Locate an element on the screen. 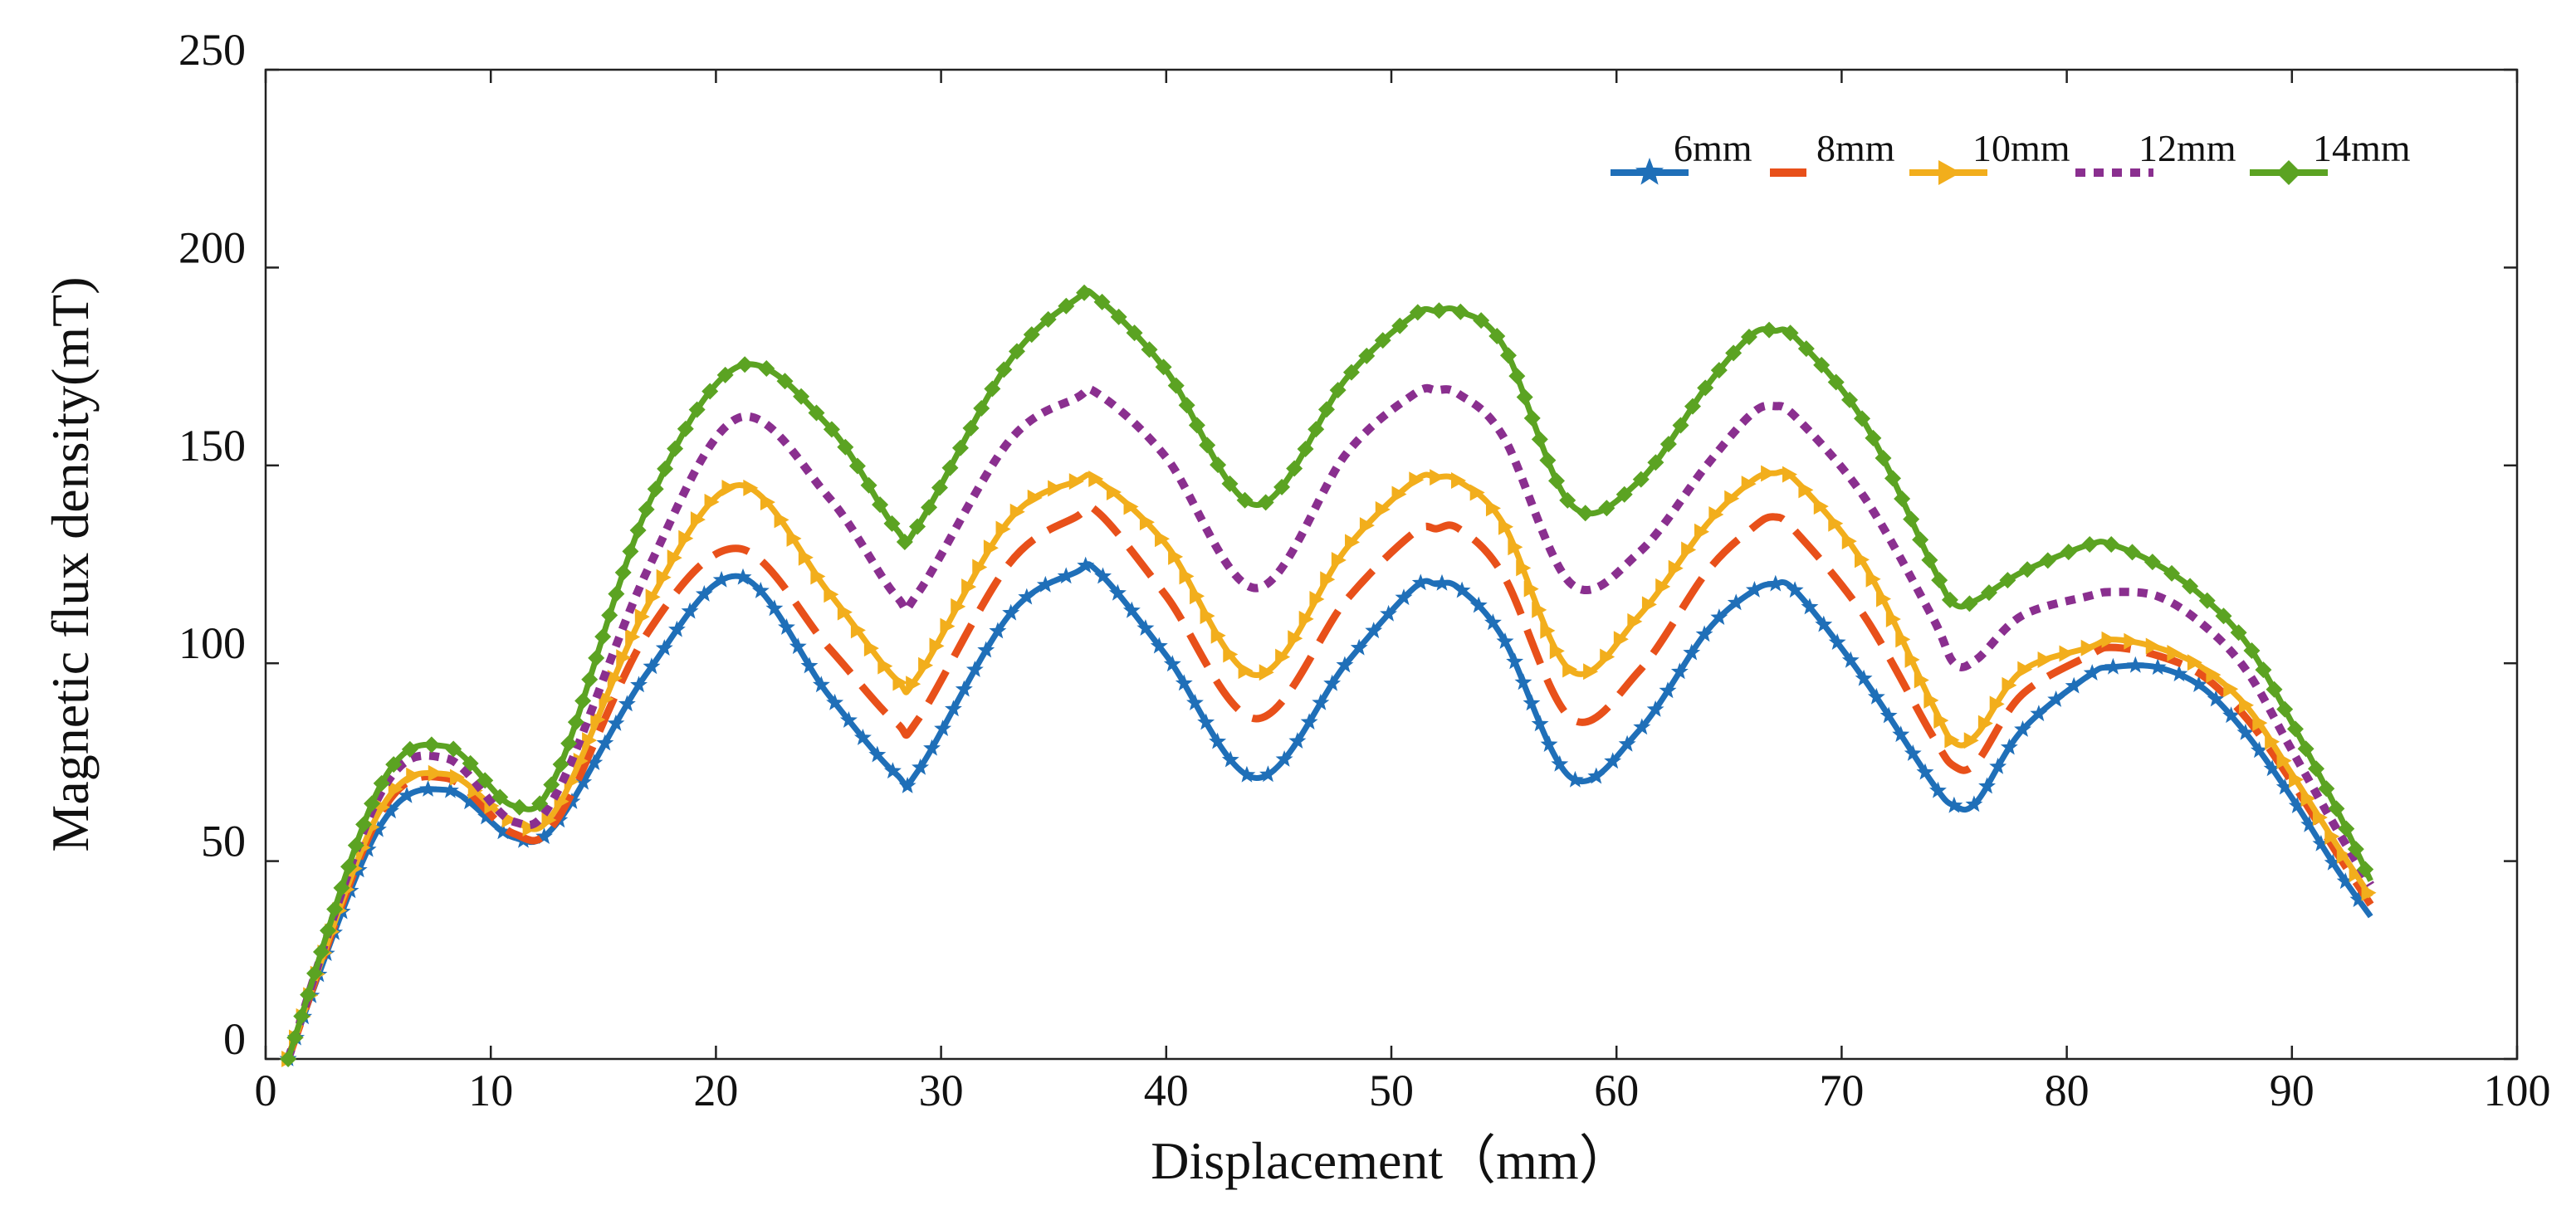  legend-label: 12mm is located at coordinates (2187, 148).